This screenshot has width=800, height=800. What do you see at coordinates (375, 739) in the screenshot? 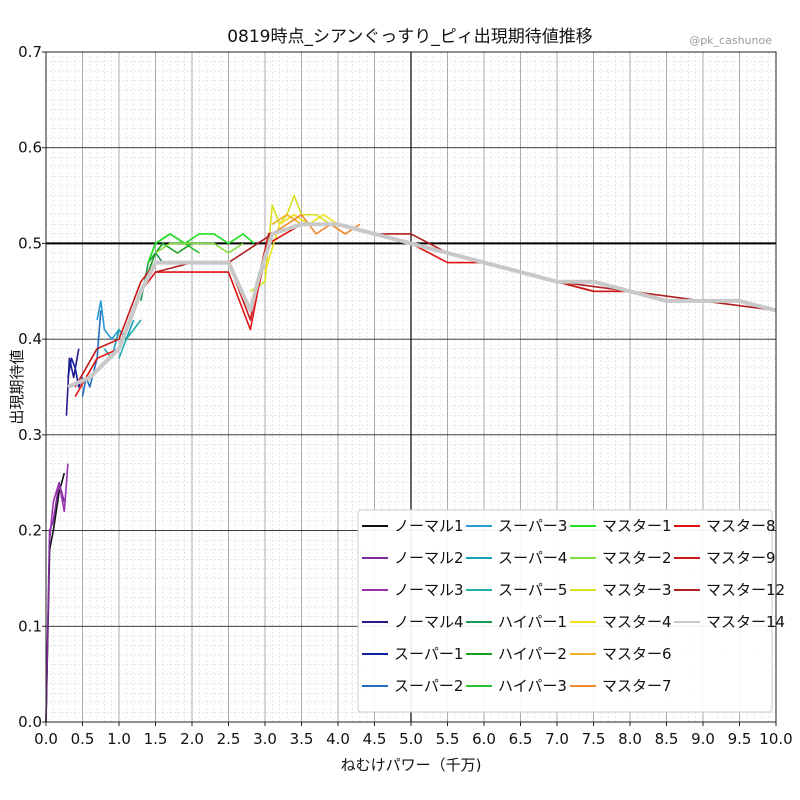
I see `x-tick-label: 4.5` at bounding box center [375, 739].